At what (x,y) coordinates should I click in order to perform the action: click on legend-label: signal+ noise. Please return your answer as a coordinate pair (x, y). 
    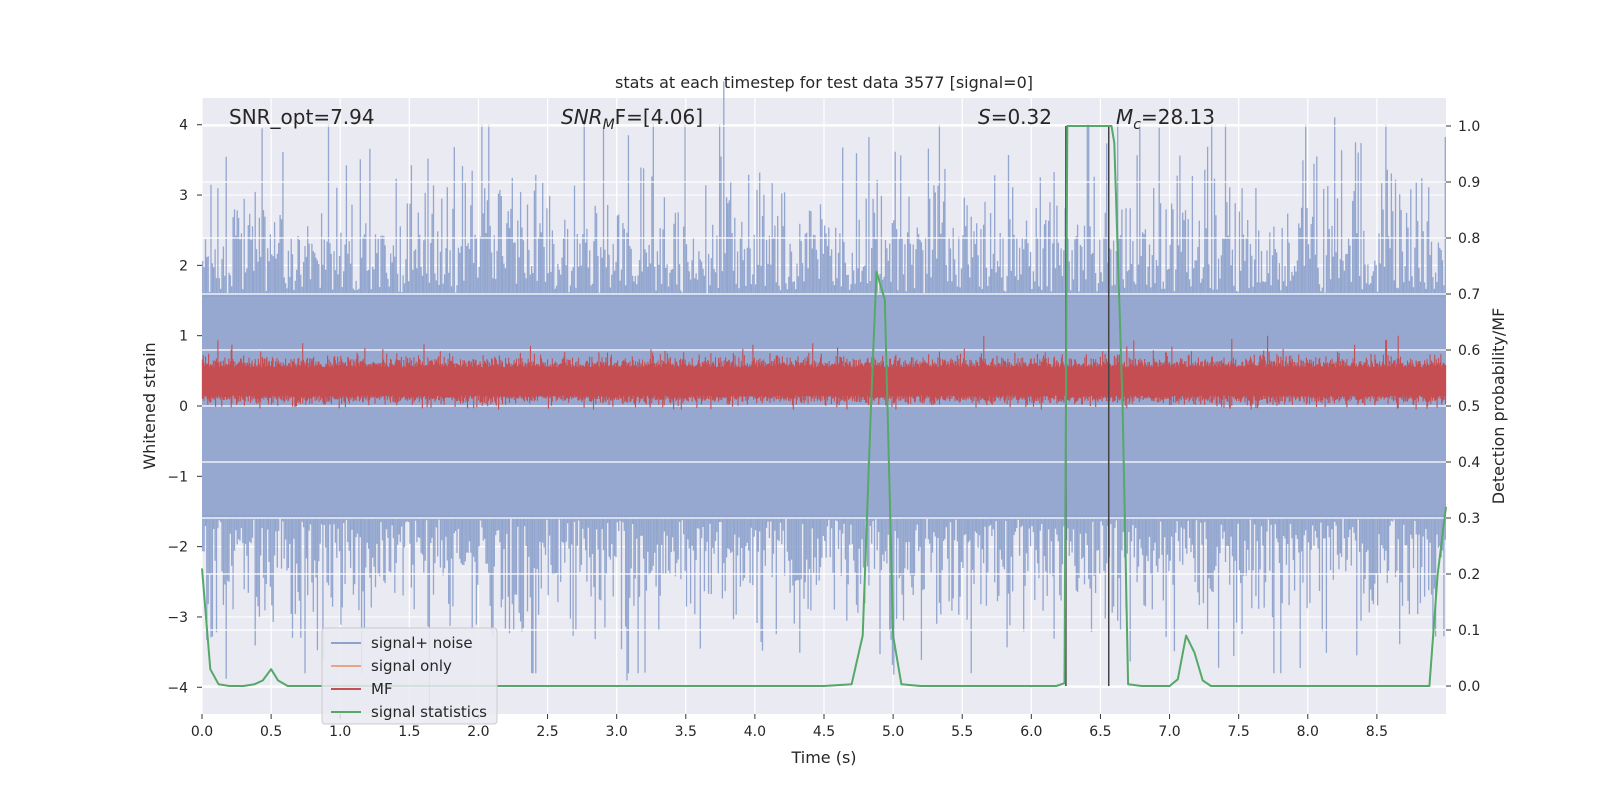
    Looking at the image, I should click on (422, 643).